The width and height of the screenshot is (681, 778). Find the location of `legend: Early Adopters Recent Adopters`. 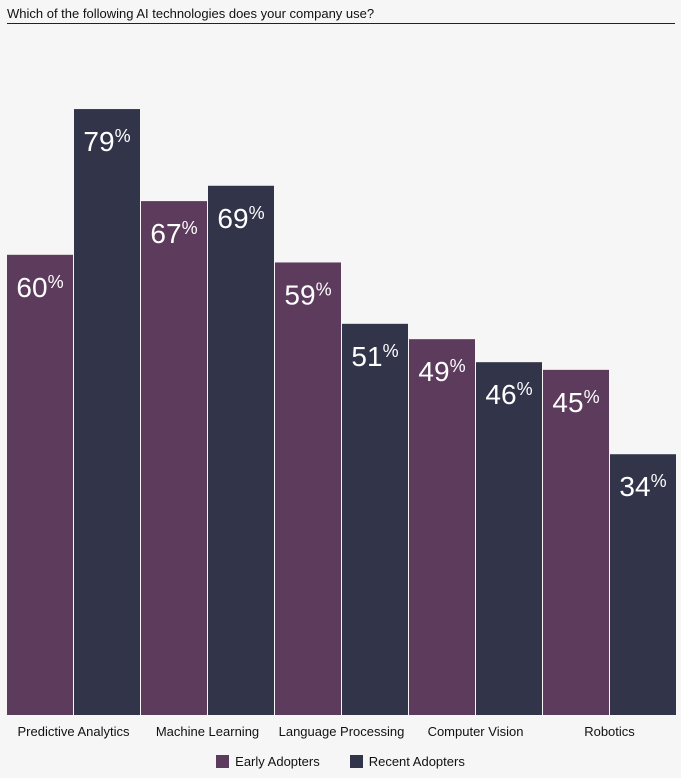

legend: Early Adopters Recent Adopters is located at coordinates (340, 761).